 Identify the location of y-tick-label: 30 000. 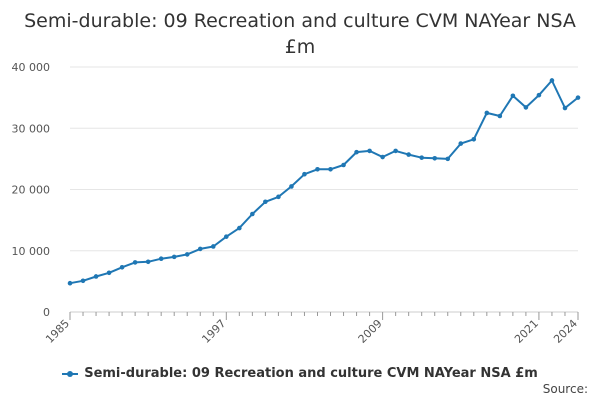
(31, 128).